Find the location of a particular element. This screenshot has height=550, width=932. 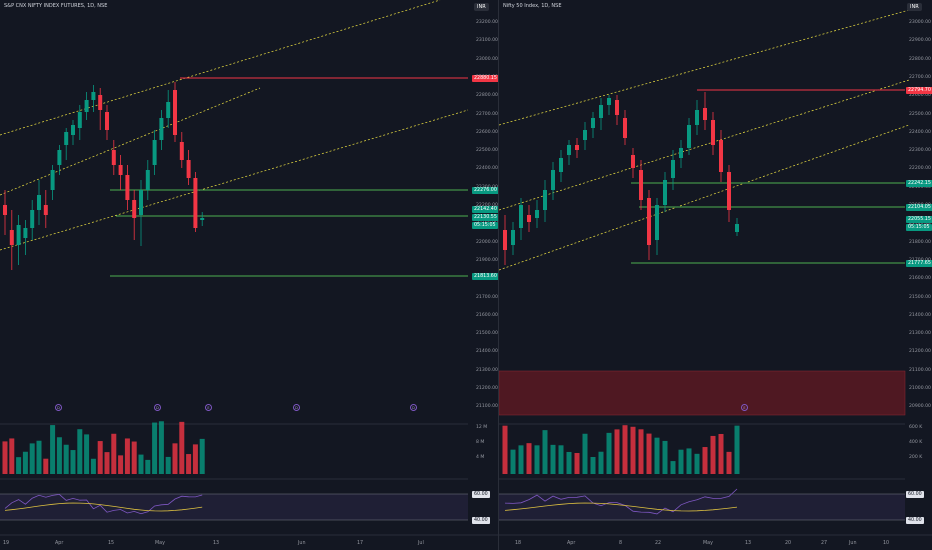

left-price-tick: 21200.00 is located at coordinates (487, 388).